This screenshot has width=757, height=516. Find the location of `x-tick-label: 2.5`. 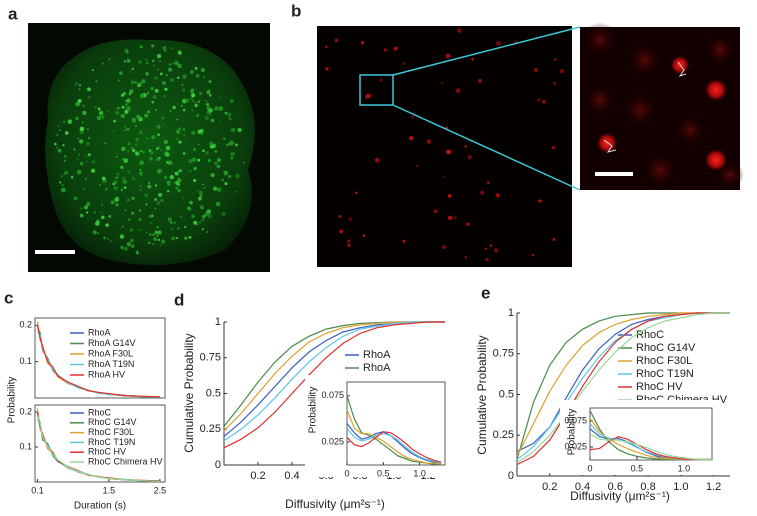

x-tick-label: 2.5 is located at coordinates (160, 490).